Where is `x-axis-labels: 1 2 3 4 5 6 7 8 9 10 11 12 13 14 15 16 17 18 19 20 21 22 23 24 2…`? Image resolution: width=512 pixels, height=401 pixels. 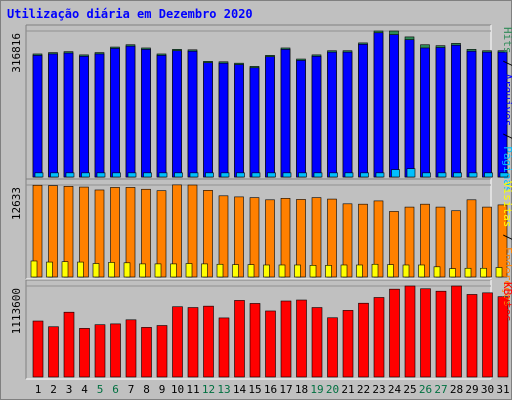 x-axis-labels: 1 2 3 4 5 6 7 8 9 10 11 12 13 14 15 16 17 18 19 20 21 22 23 24 2… is located at coordinates (272, 389).